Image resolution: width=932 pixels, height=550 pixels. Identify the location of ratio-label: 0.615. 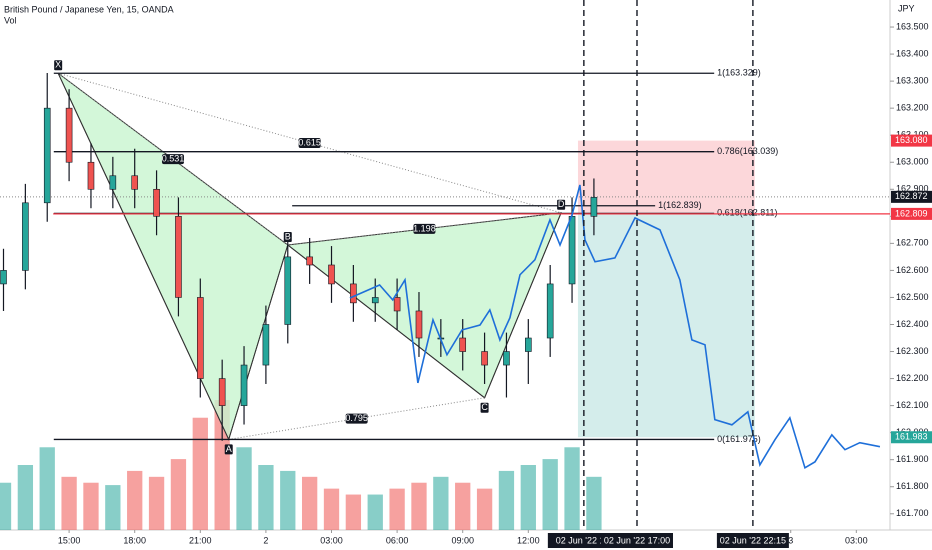
(309, 142).